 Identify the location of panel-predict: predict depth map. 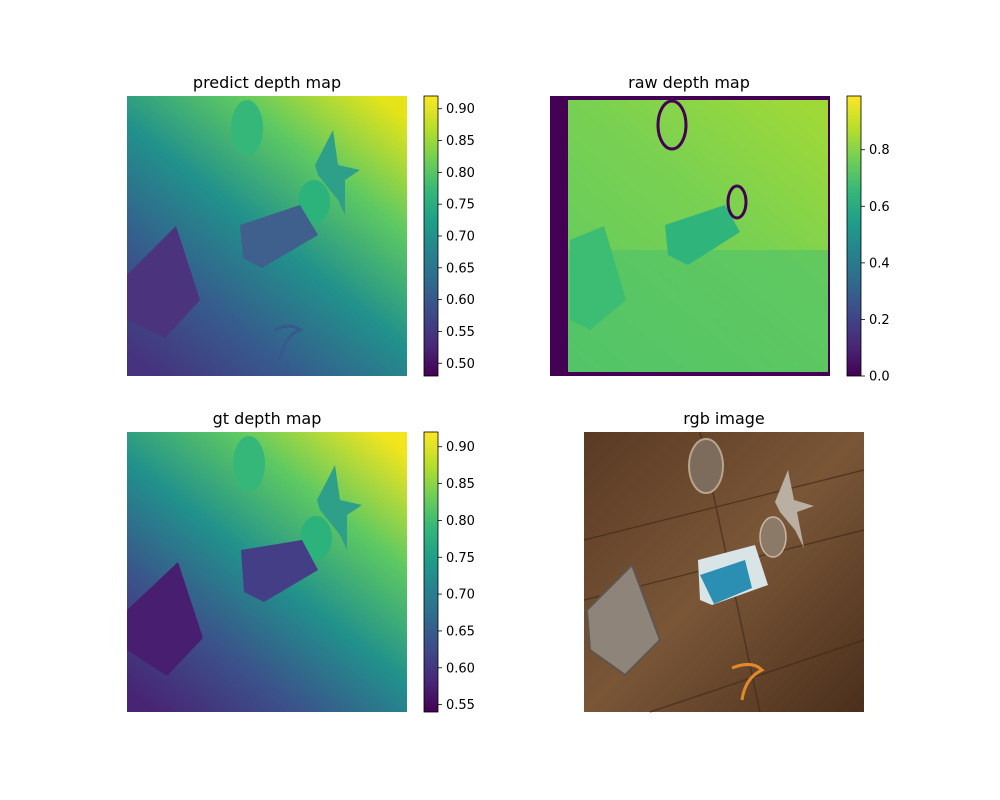
(267, 224).